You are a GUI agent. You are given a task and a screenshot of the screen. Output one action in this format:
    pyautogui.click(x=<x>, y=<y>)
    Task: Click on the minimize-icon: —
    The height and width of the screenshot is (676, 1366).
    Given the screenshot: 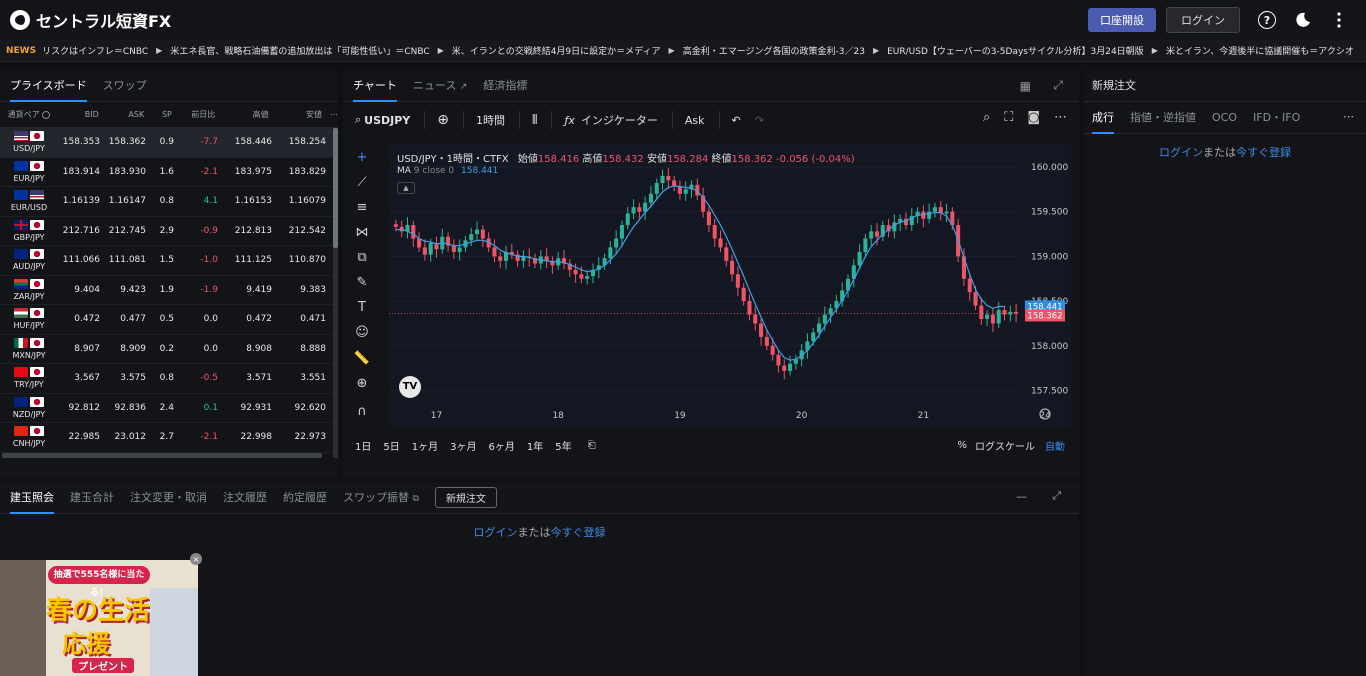 What is the action you would take?
    pyautogui.click(x=1021, y=496)
    